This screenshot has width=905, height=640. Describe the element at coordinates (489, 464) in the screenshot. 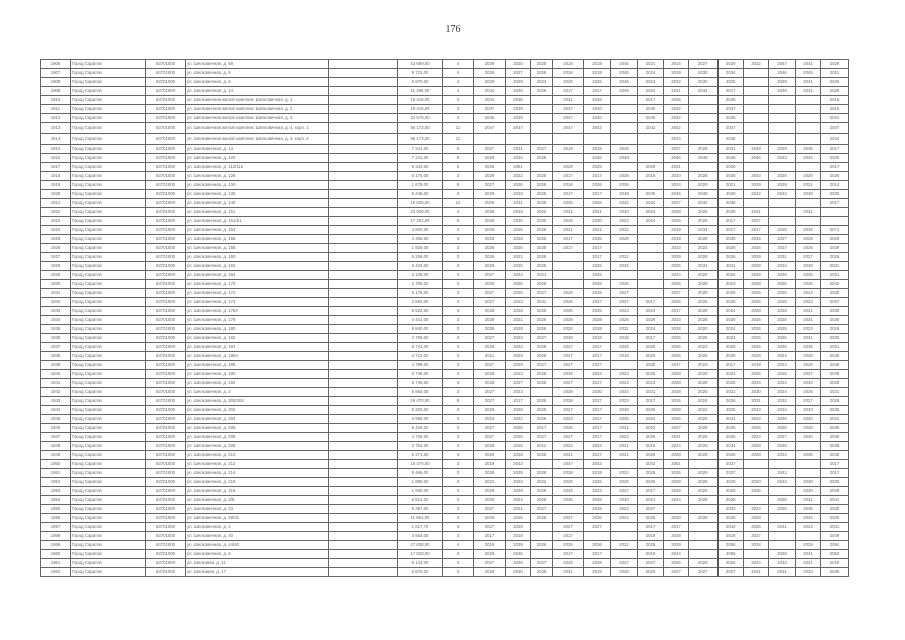

I see `year-cell: 2019` at that location.